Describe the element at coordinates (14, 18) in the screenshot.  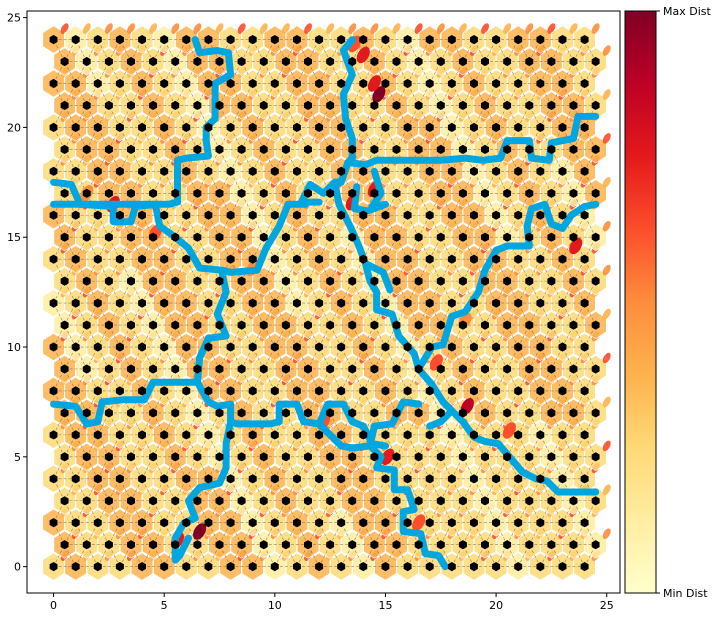
I see `y-tick-label: 25` at that location.